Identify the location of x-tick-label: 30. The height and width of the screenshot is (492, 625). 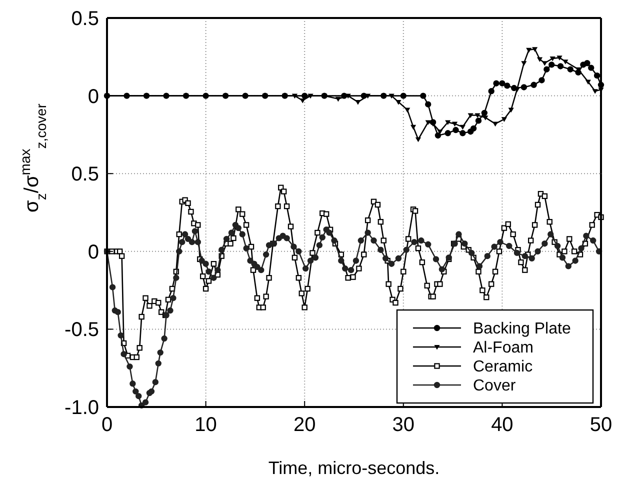
(403, 425).